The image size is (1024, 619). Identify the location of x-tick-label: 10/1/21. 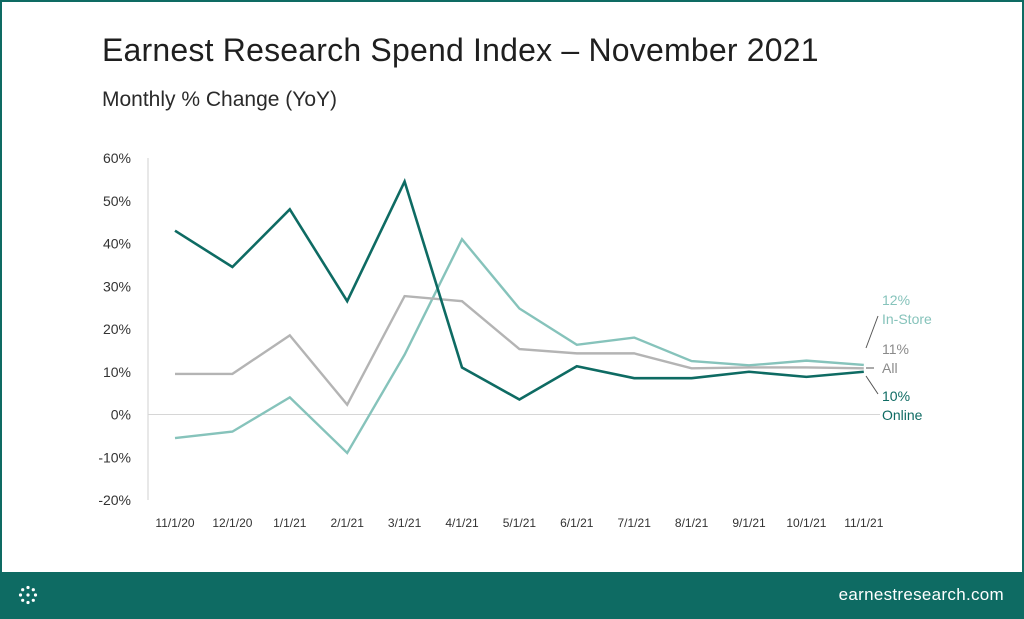
(806, 523).